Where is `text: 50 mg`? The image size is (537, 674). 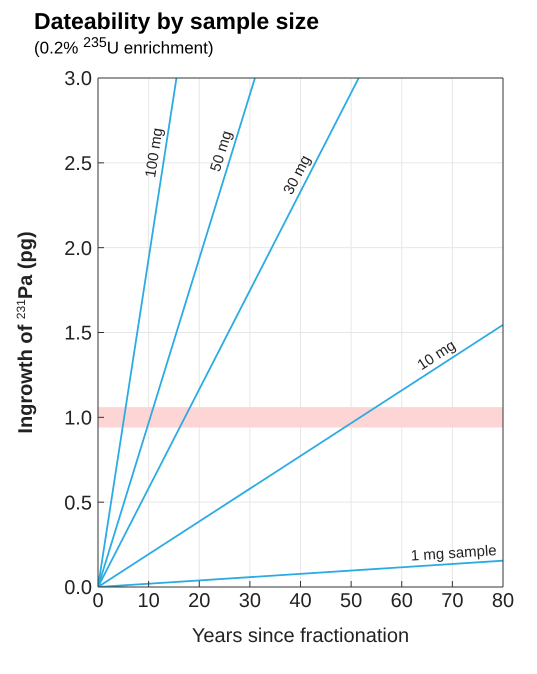
text: 50 mg is located at coordinates (221, 151).